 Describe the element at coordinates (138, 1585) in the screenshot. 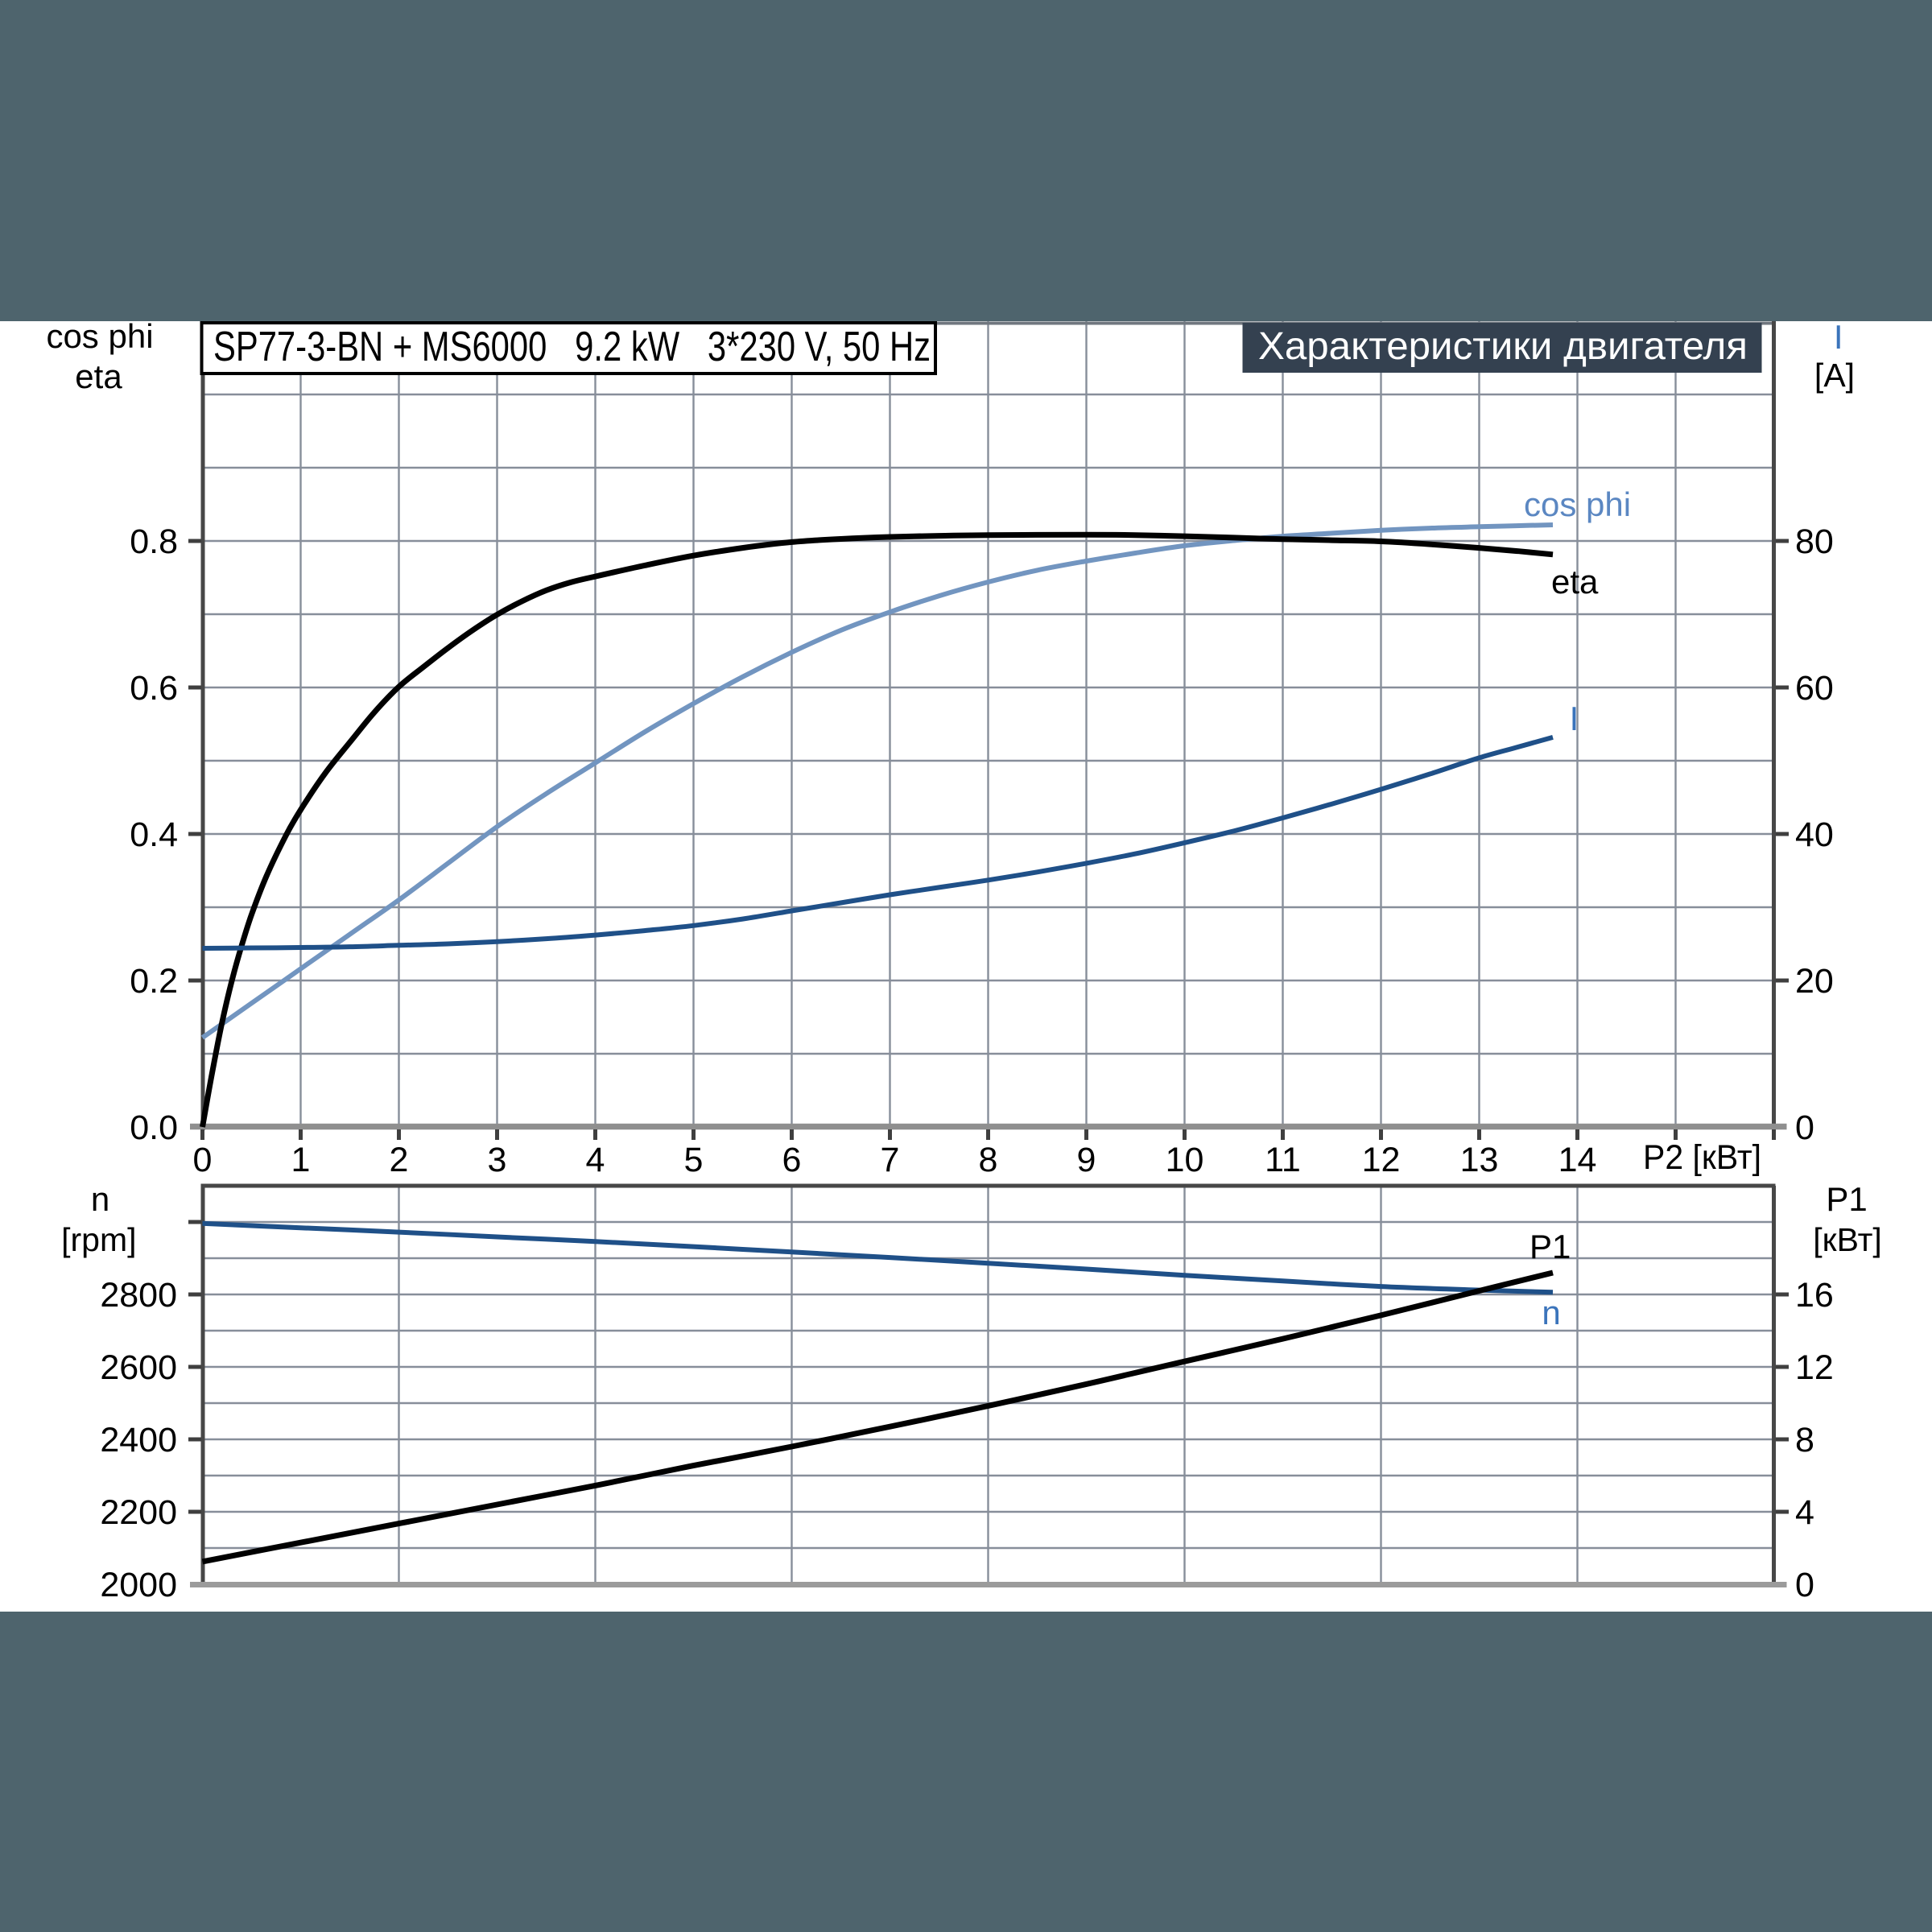

I see `svg-text: 2000` at that location.